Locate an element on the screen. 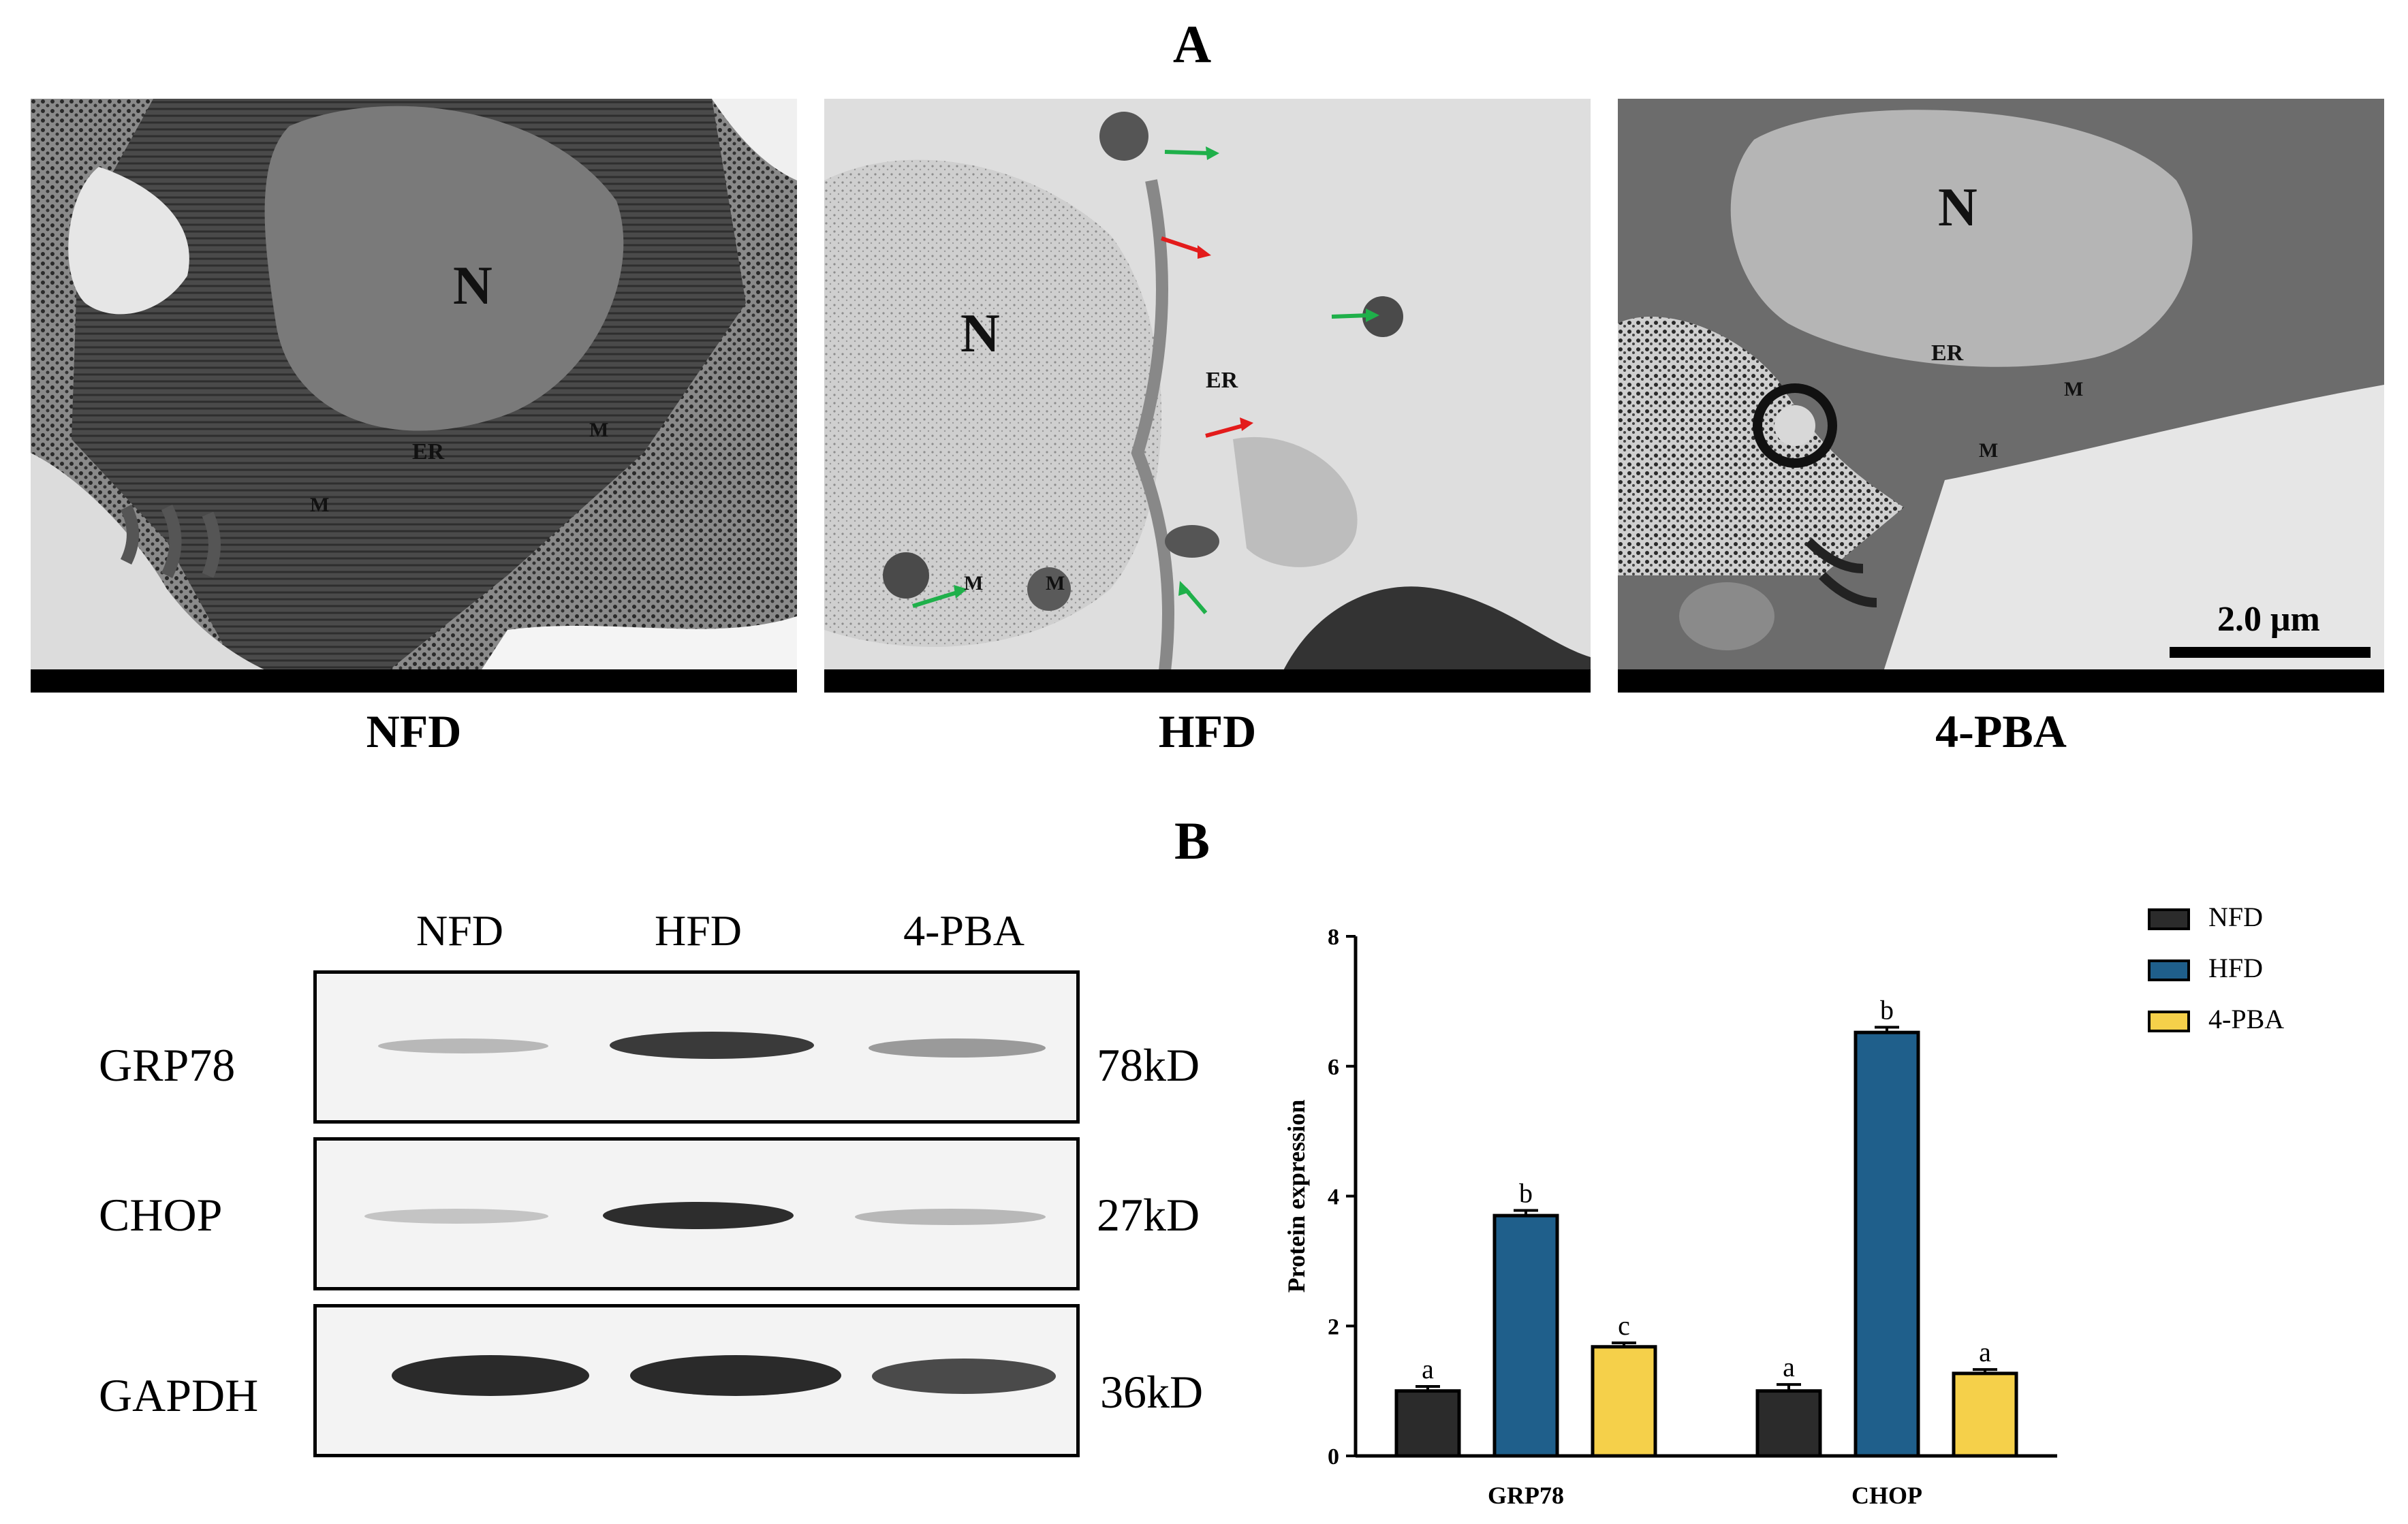 The height and width of the screenshot is (1524, 2408). band-gapdh-4pba is located at coordinates (964, 1376).